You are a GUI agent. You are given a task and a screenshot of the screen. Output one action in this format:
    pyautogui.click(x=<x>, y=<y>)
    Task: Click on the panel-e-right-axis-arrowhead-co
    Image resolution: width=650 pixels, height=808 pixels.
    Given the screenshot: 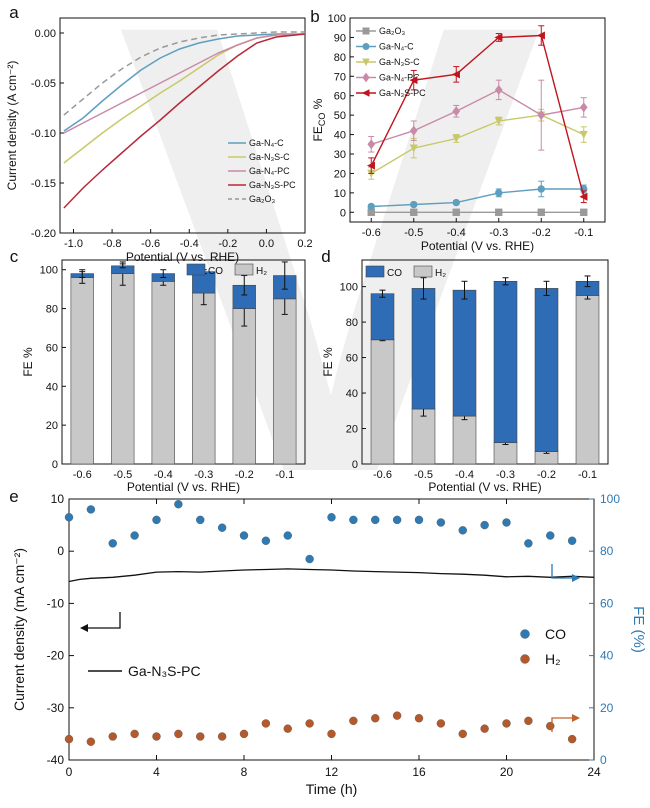 What is the action you would take?
    pyautogui.click(x=576, y=578)
    